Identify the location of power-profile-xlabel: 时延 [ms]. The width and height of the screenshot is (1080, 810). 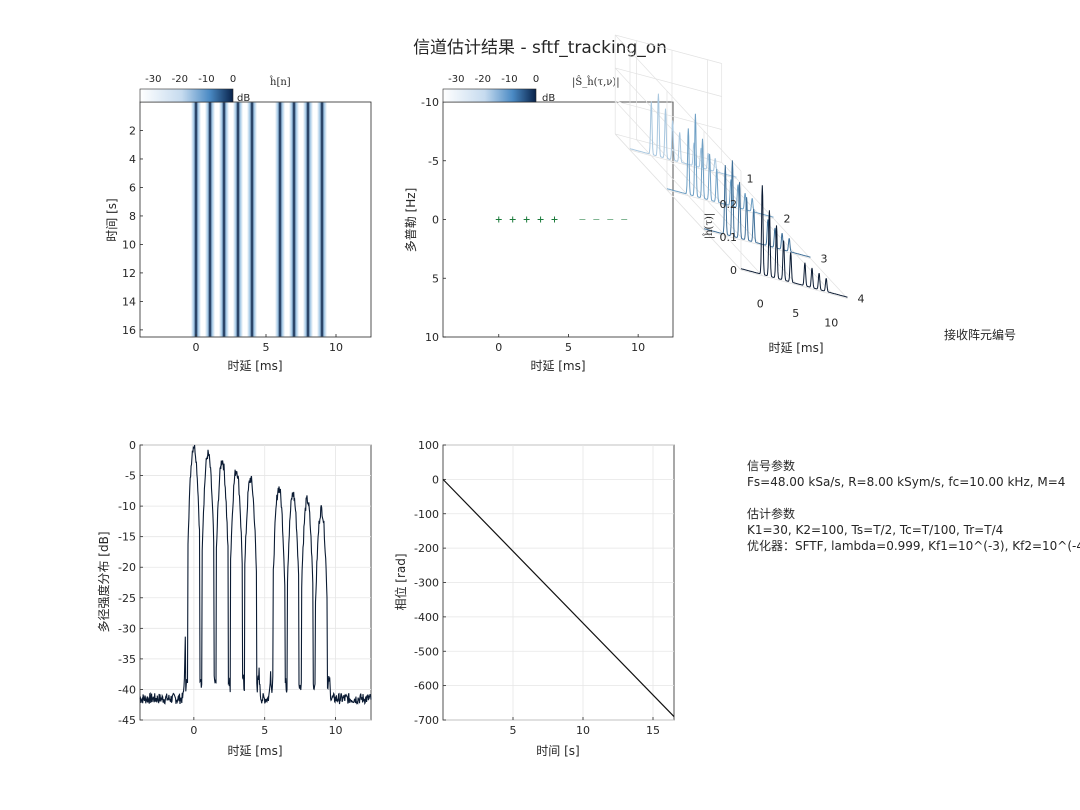
(254, 751).